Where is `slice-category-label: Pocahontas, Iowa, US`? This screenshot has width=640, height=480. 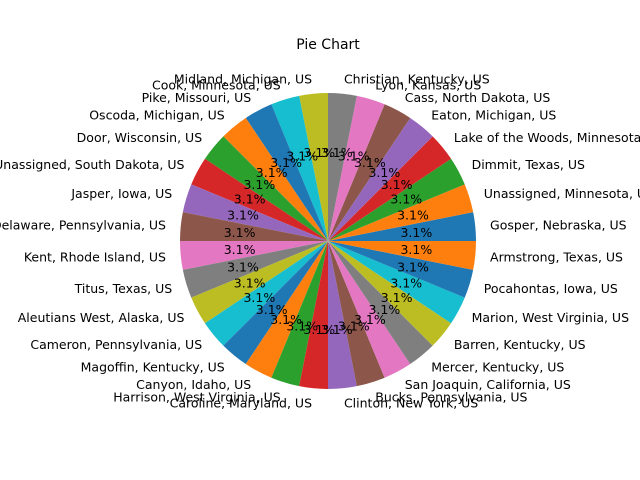
slice-category-label: Pocahontas, Iowa, US is located at coordinates (551, 288).